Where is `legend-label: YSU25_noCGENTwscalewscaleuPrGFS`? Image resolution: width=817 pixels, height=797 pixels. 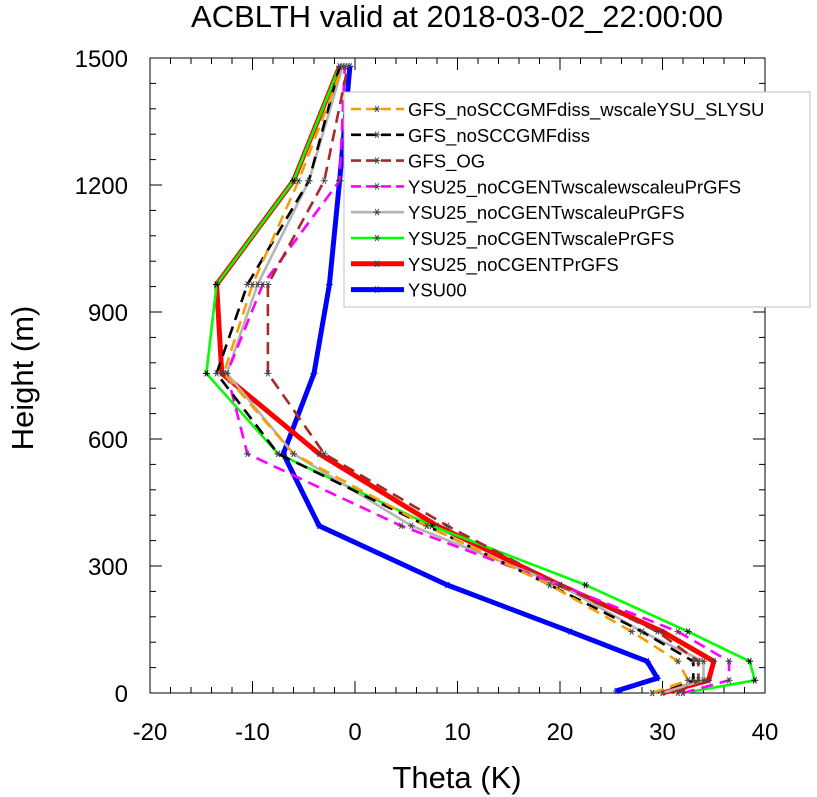 legend-label: YSU25_noCGENTwscalewscaleuPrGFS is located at coordinates (574, 187).